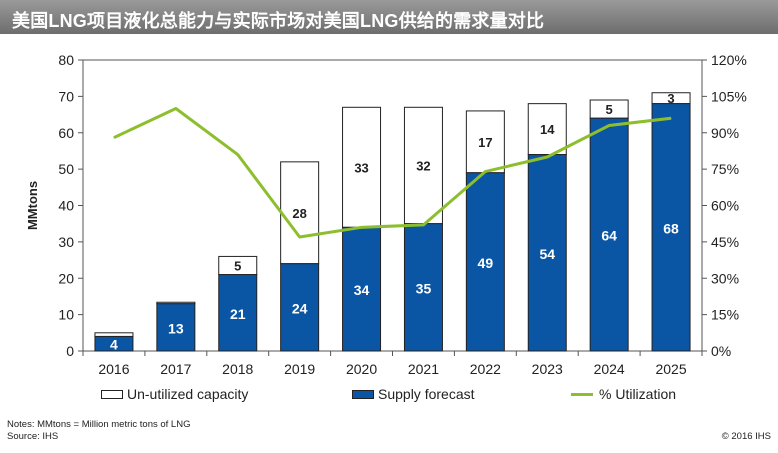 This screenshot has width=778, height=453. Describe the element at coordinates (66, 206) in the screenshot. I see `y-tick-label: 40` at that location.